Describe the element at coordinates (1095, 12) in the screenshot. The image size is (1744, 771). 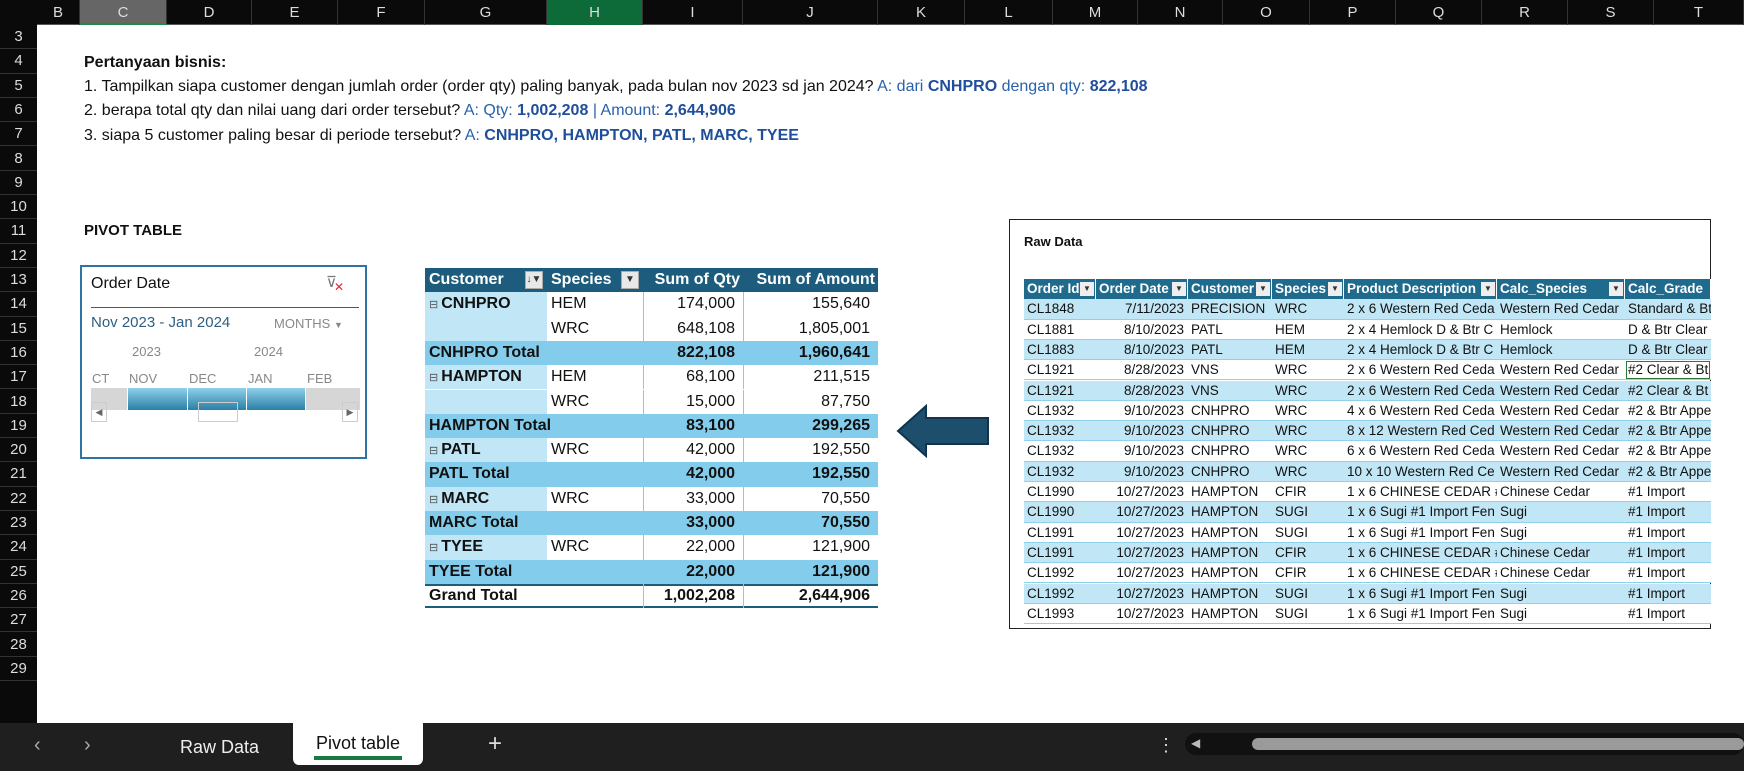
I see `column-header-M: M` at that location.